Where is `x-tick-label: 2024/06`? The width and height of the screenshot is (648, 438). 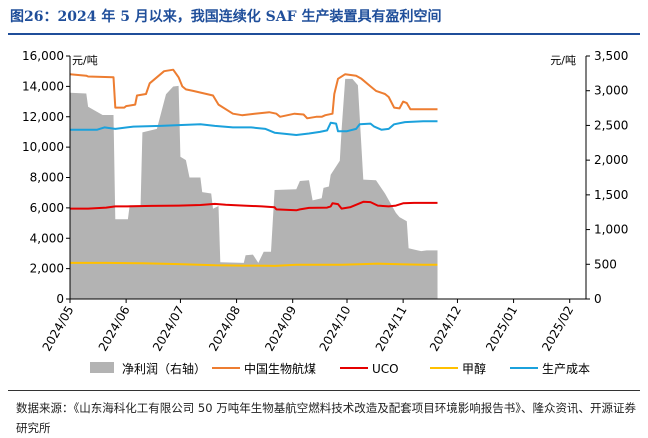
x-tick-label: 2024/06 is located at coordinates (114, 329).